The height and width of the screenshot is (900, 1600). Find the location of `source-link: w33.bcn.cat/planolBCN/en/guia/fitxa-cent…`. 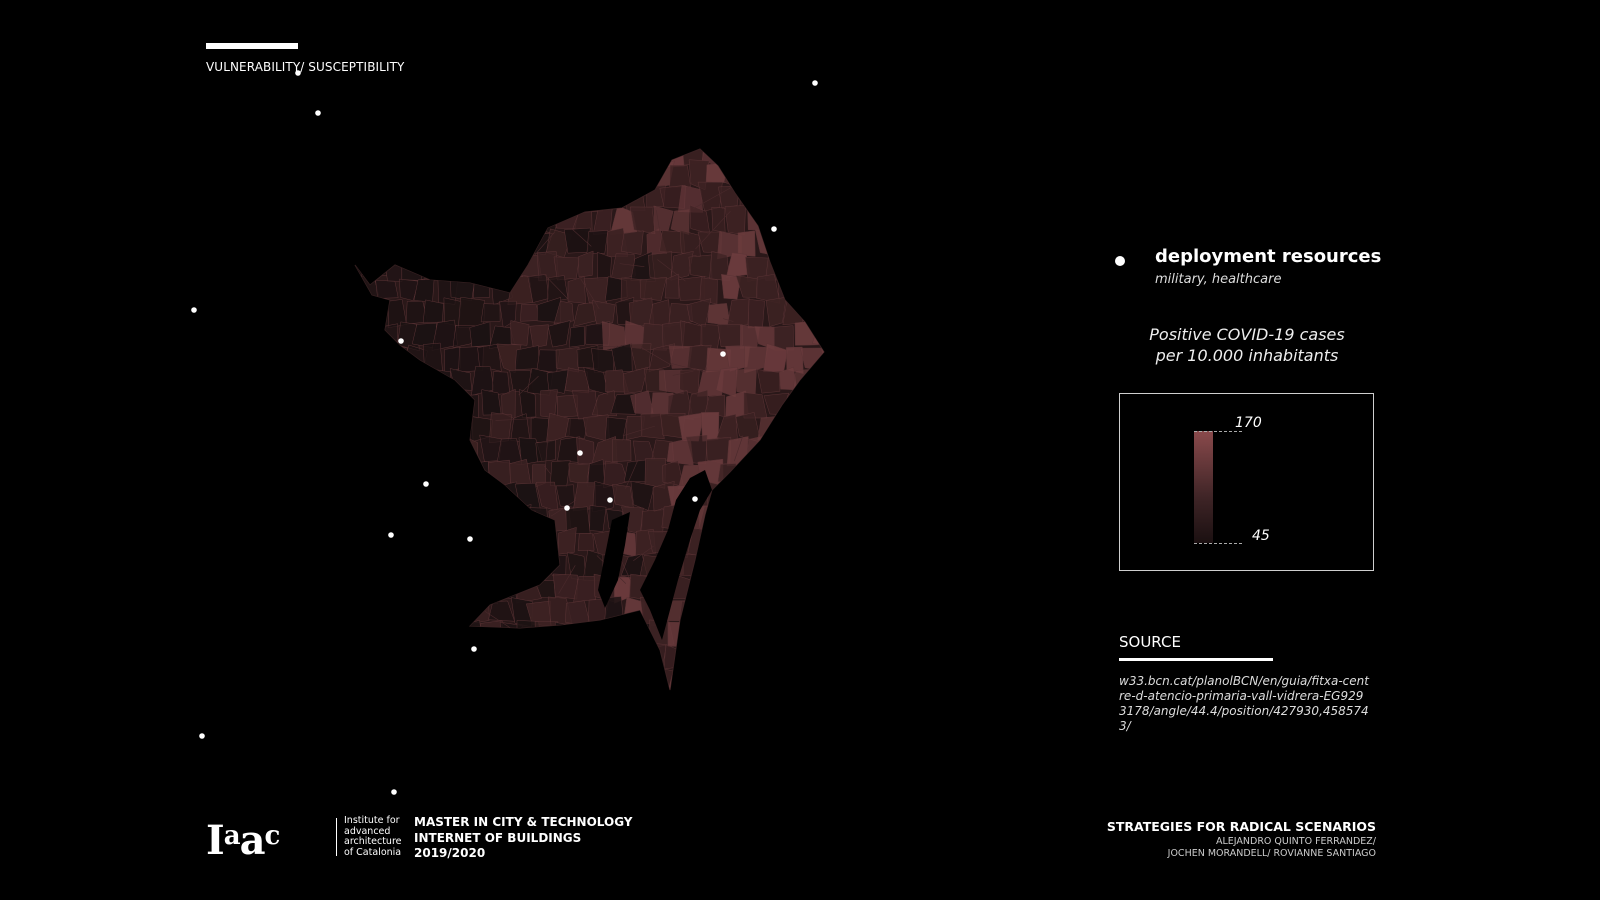

source-link: w33.bcn.cat/planolBCN/en/guia/fitxa-cent… is located at coordinates (1244, 703).